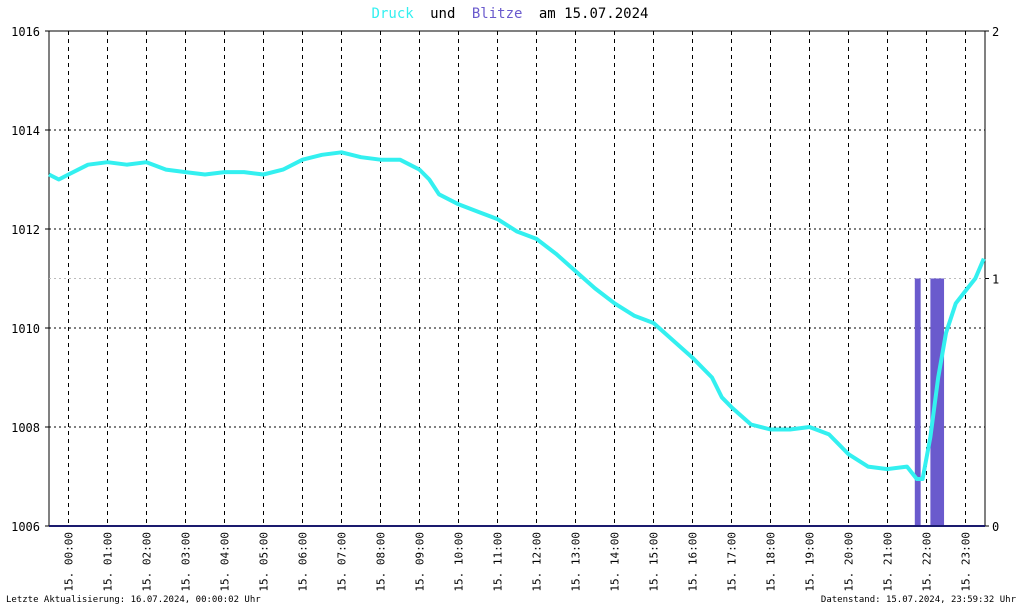 Image resolution: width=1020 pixels, height=606 pixels. I want to click on x-tick-label: 15. 00:00, so click(69, 562).